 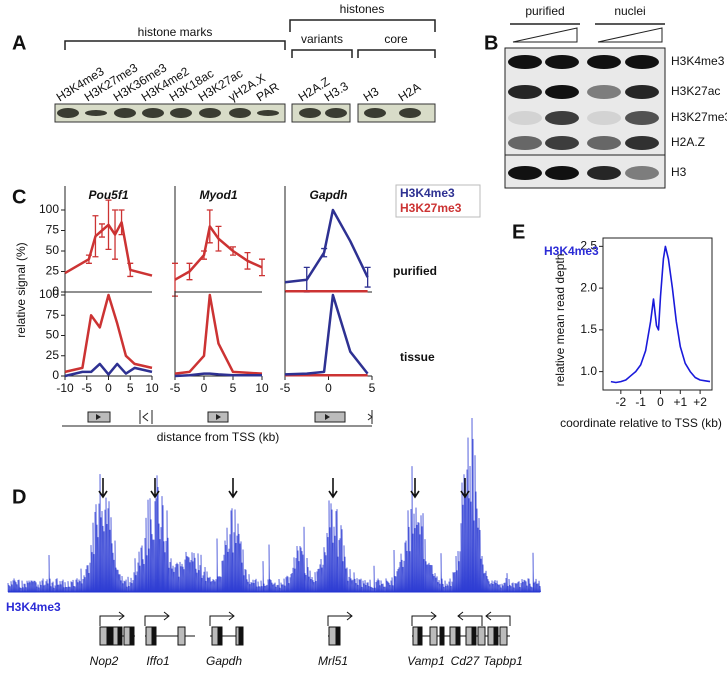 What do you see at coordinates (588, 246) in the screenshot?
I see `y-tick-label: 2.5` at bounding box center [588, 246].